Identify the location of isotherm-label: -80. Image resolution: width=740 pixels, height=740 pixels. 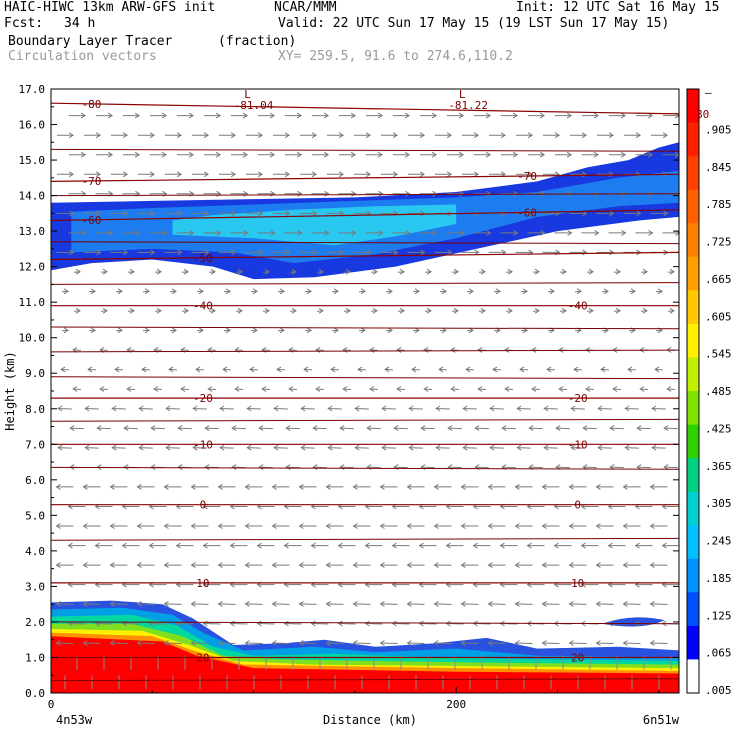
(92, 104).